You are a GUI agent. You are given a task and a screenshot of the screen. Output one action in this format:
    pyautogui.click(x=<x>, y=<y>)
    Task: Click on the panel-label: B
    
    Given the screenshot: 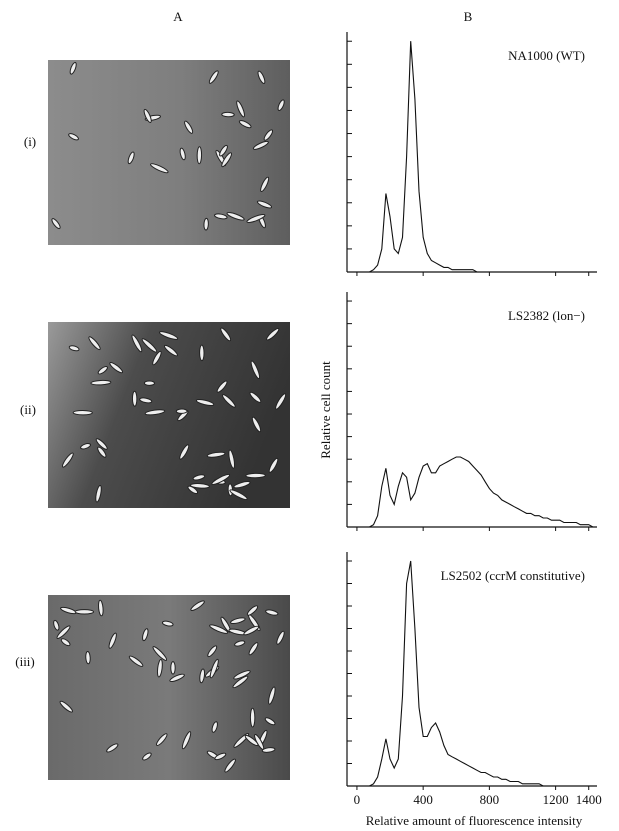 What is the action you would take?
    pyautogui.click(x=468, y=16)
    